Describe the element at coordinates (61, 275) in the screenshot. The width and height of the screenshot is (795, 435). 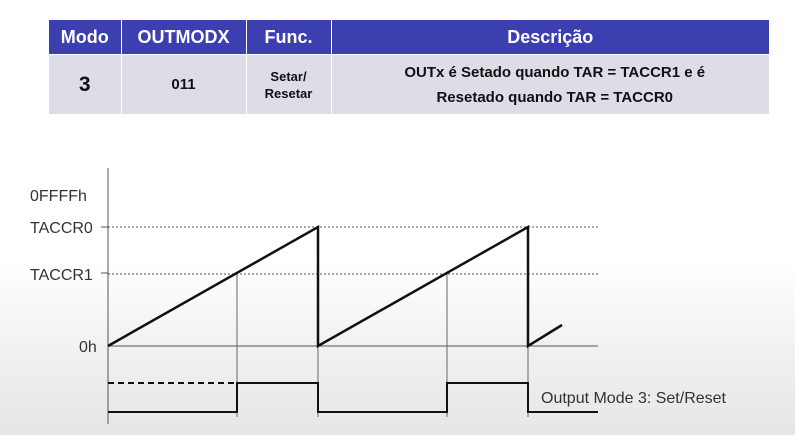
I see `label-taccr1: TACCR1` at that location.